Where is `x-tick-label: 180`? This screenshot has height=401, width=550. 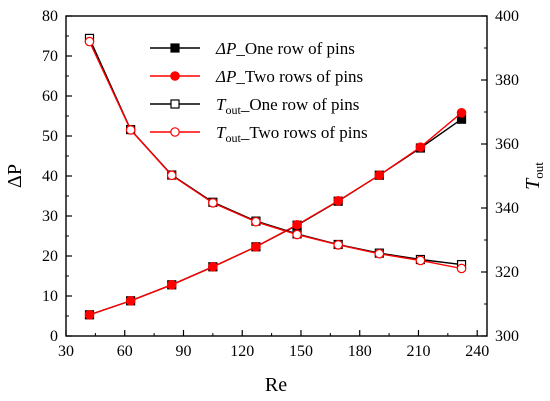 x-tick-label: 180 is located at coordinates (360, 351).